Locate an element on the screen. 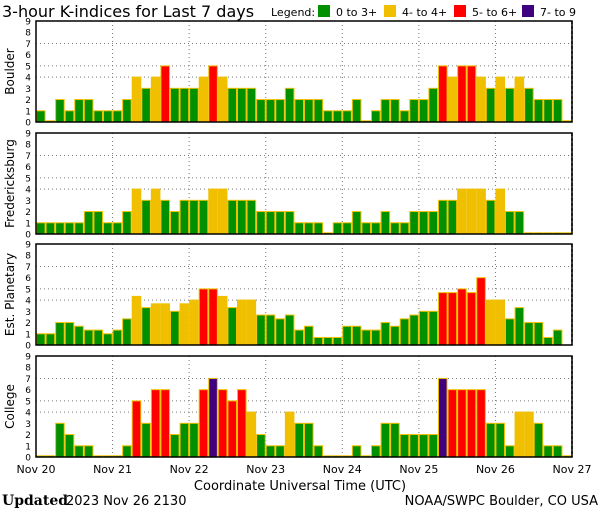  y-tick-label: 9 is located at coordinates (28, 358).